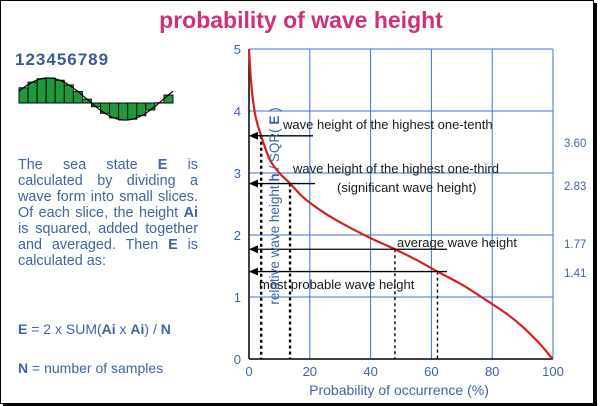  What do you see at coordinates (395, 168) in the screenshot?
I see `annotation-label: wave height of the highest one-third` at bounding box center [395, 168].